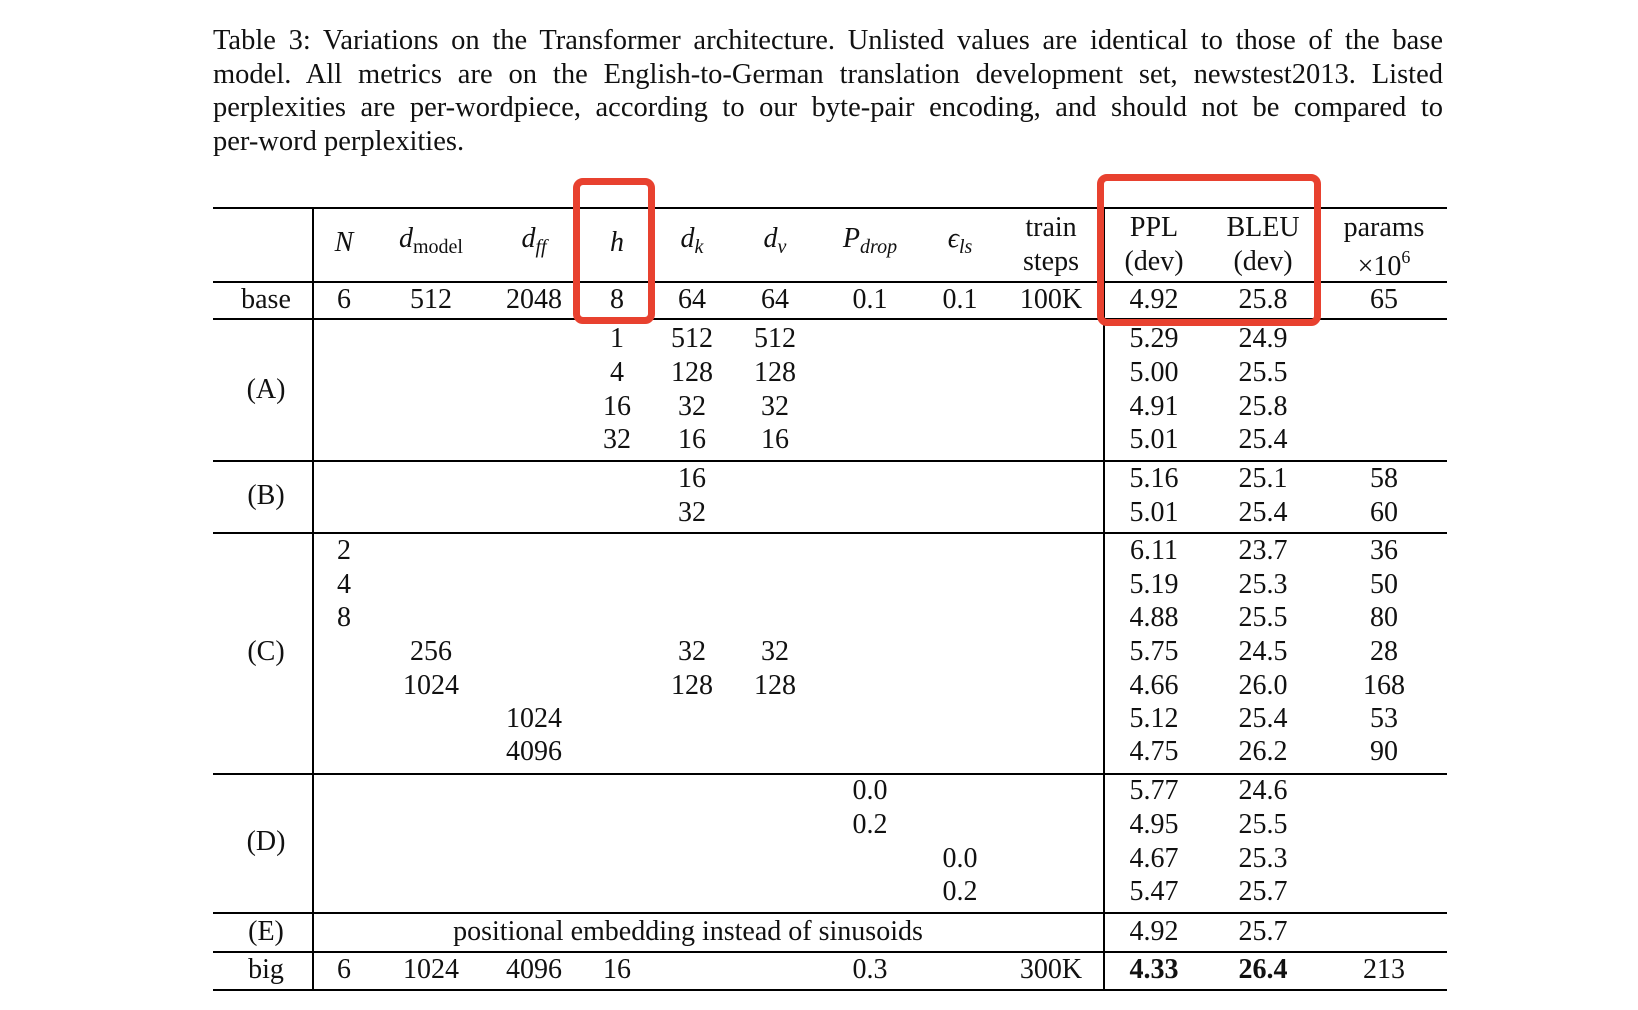 This screenshot has width=1638, height=1010. What do you see at coordinates (1154, 372) in the screenshot?
I see `table-cell: 5.00` at bounding box center [1154, 372].